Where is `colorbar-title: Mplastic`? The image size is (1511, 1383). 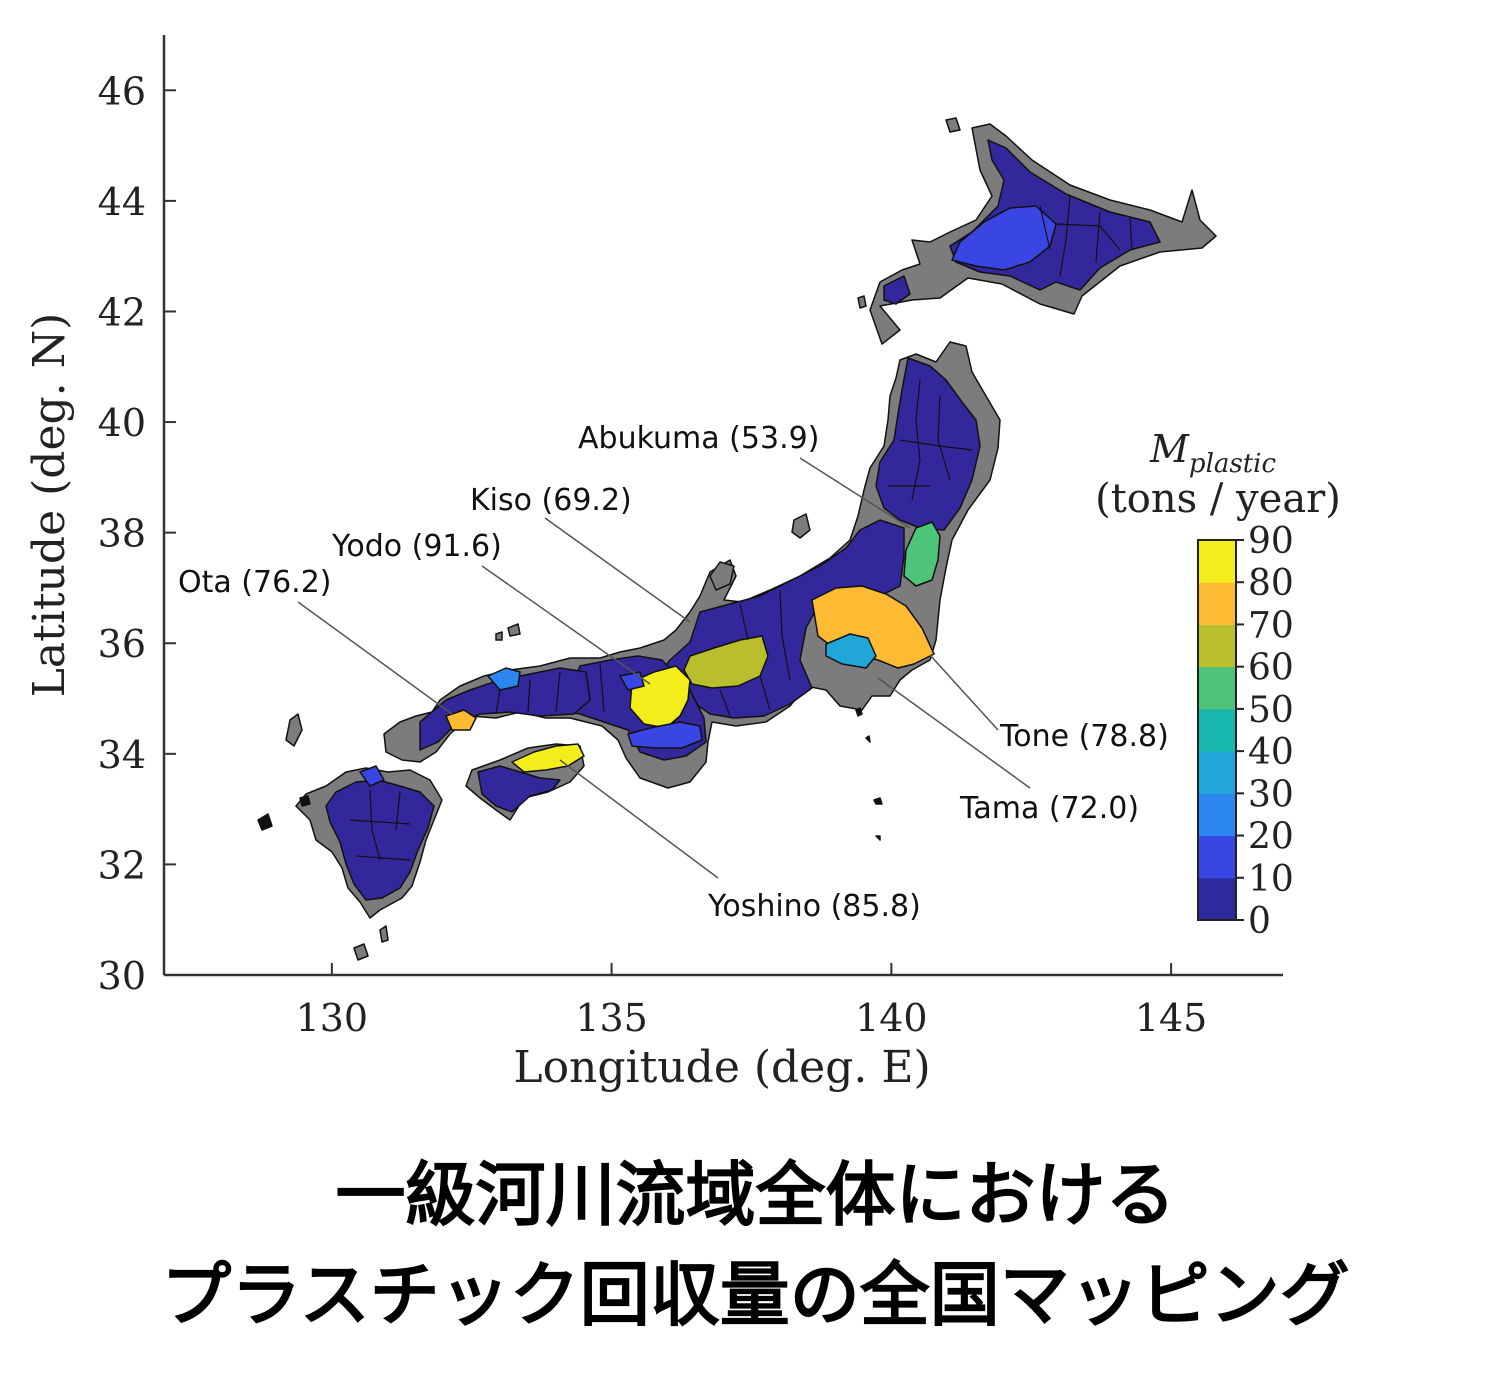 colorbar-title: Mplastic is located at coordinates (1212, 453).